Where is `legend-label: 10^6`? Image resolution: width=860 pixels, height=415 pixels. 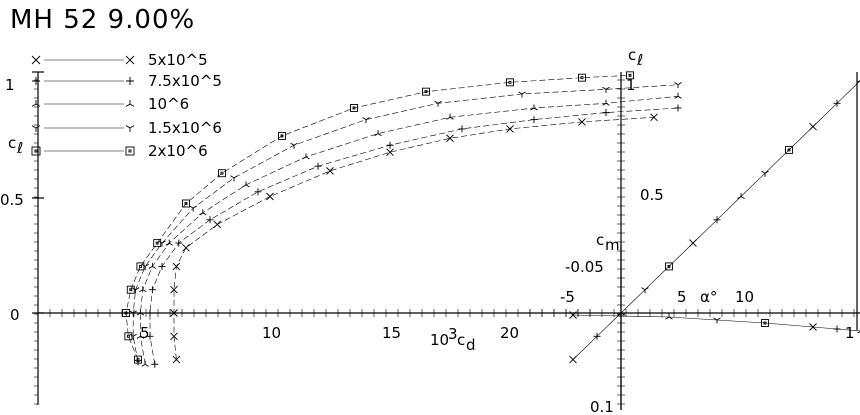 legend-label: 10^6 is located at coordinates (168, 104).